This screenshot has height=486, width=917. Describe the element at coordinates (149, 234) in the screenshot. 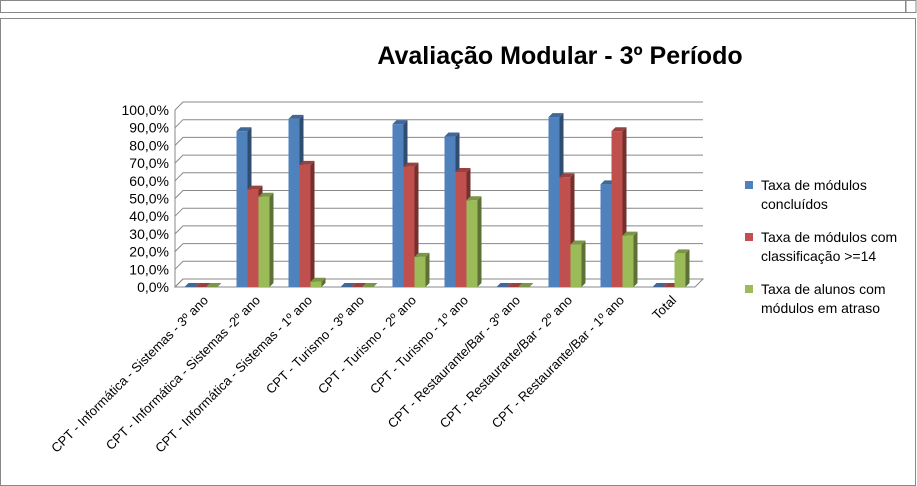

I see `y-tick-label: 30,0%` at that location.